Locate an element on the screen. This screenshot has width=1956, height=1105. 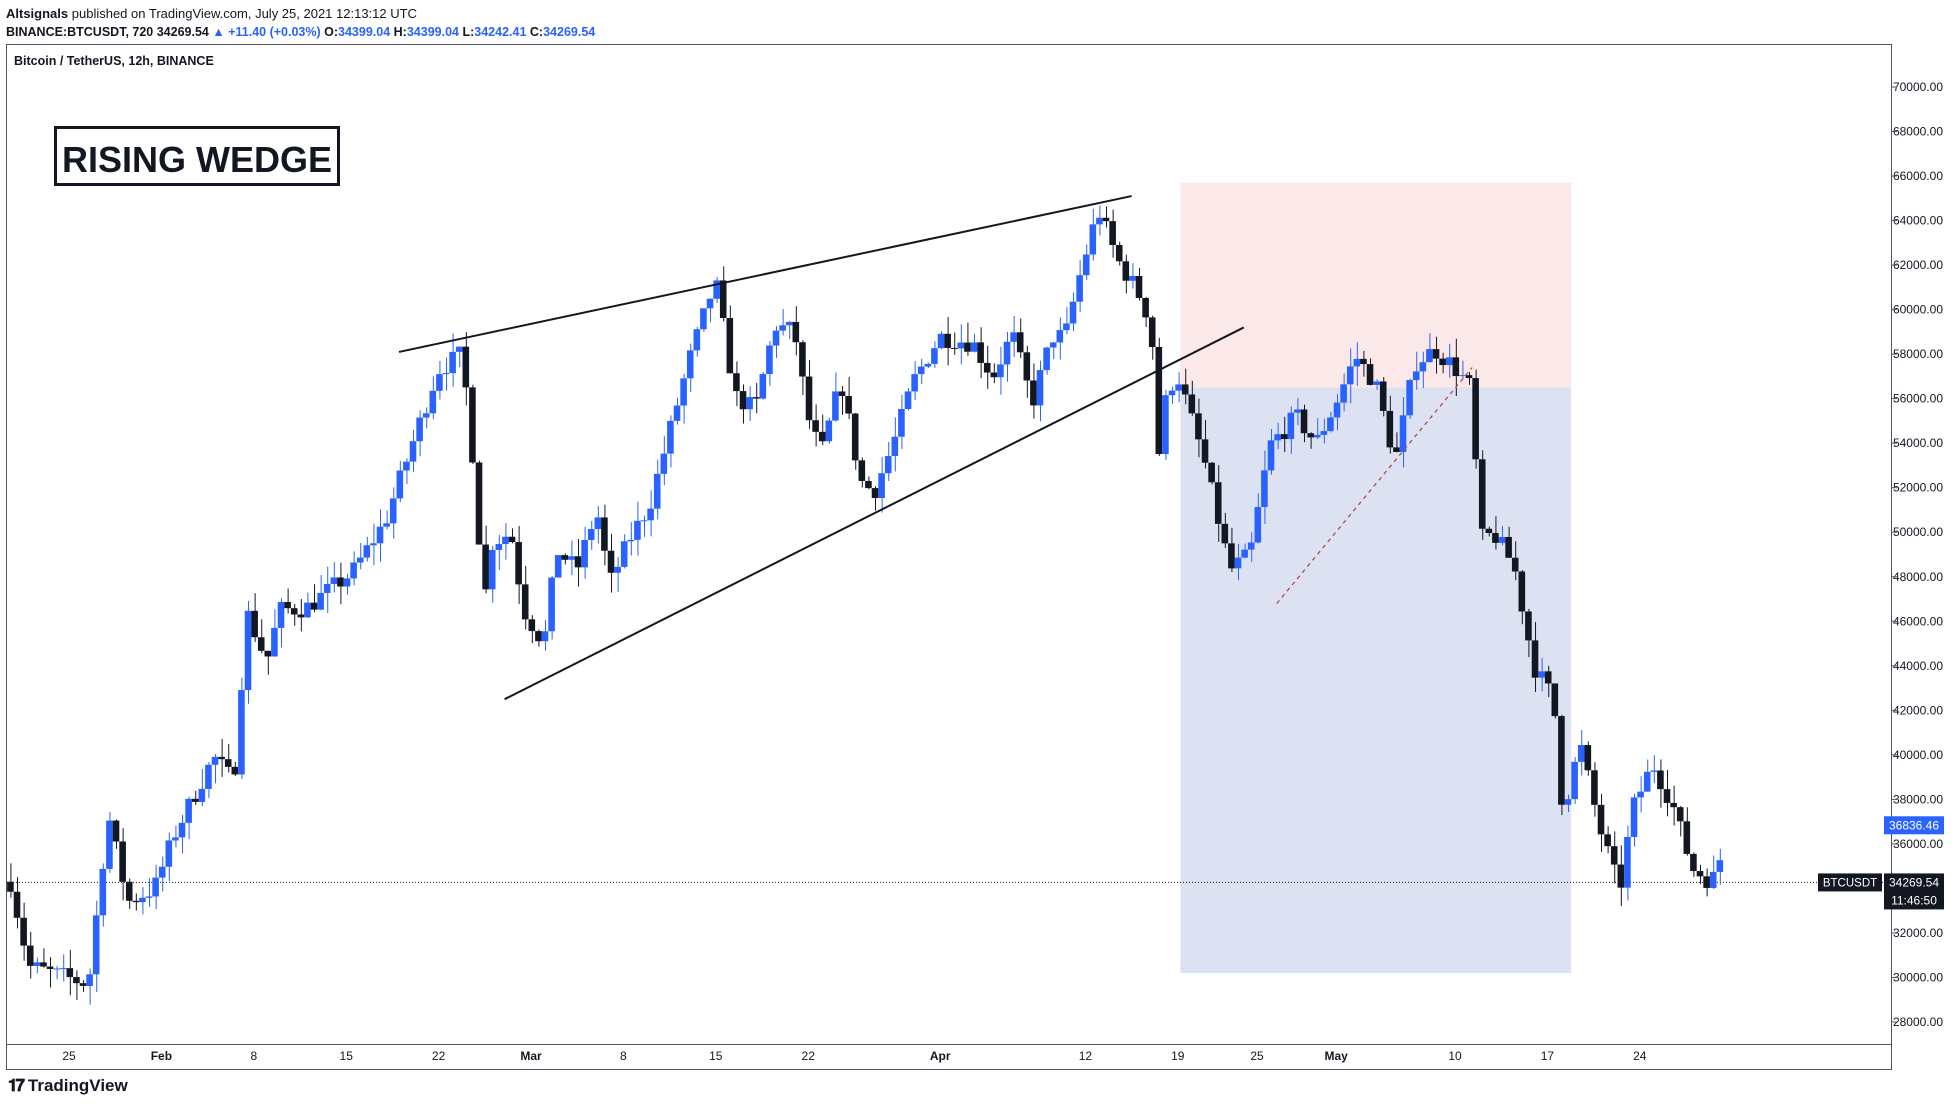
time-axis: 25 Feb 8 15 22 Mar 8 15 22 Apr 12 19 25 May 10 17 24 is located at coordinates (854, 1056).